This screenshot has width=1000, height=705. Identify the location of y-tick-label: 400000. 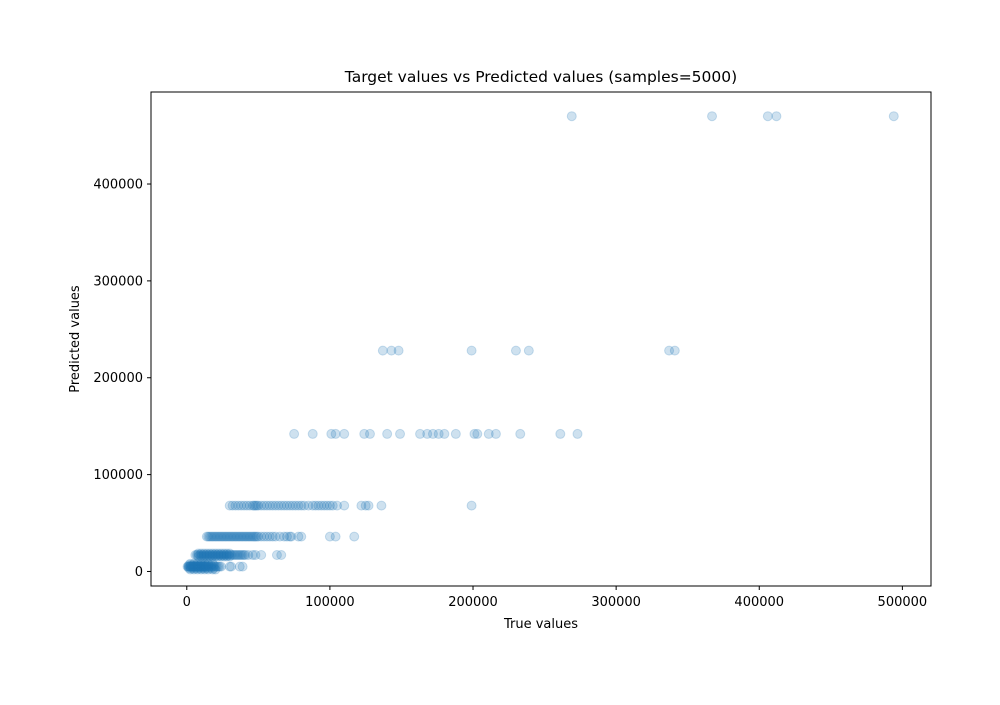
(118, 185).